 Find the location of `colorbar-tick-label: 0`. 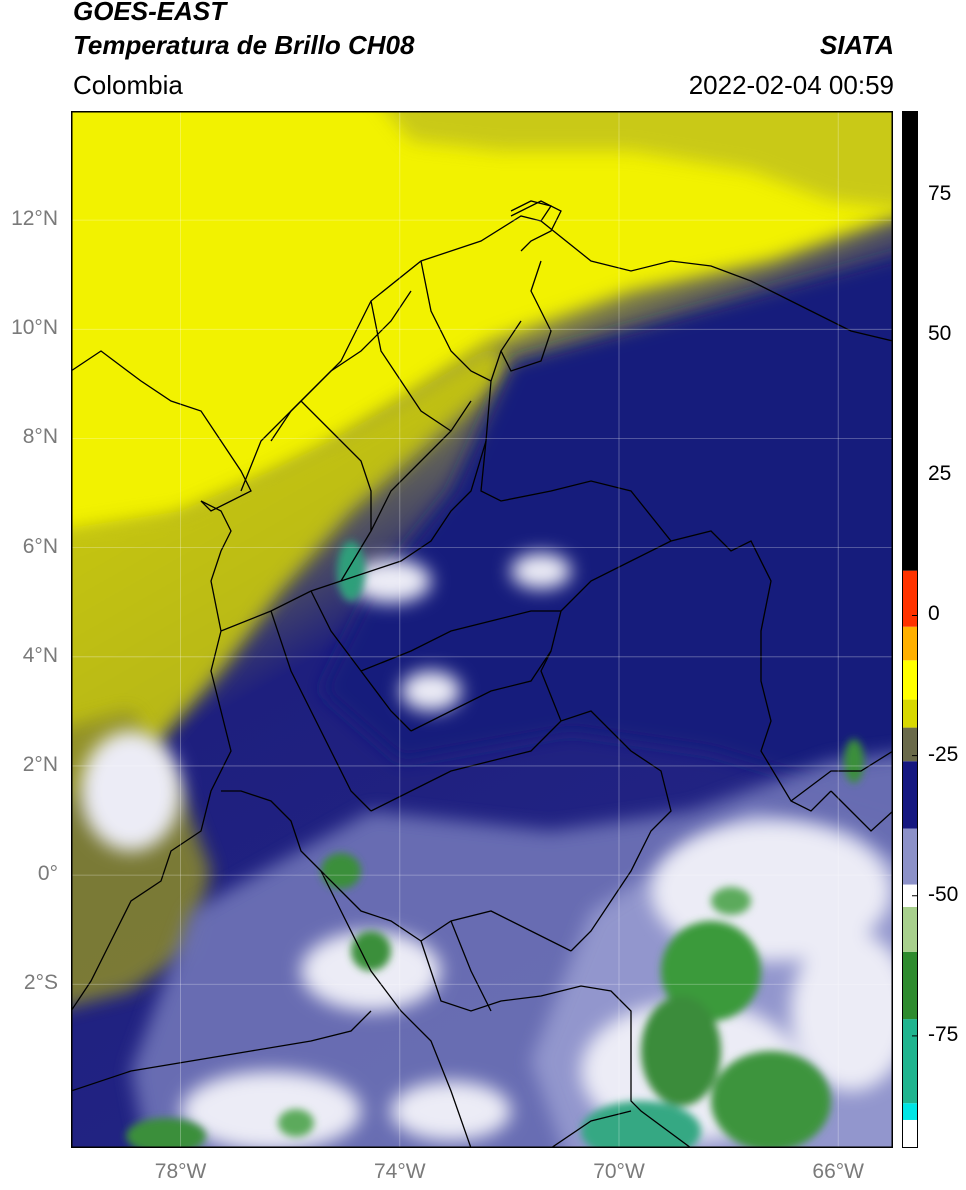

colorbar-tick-label: 0 is located at coordinates (934, 614).